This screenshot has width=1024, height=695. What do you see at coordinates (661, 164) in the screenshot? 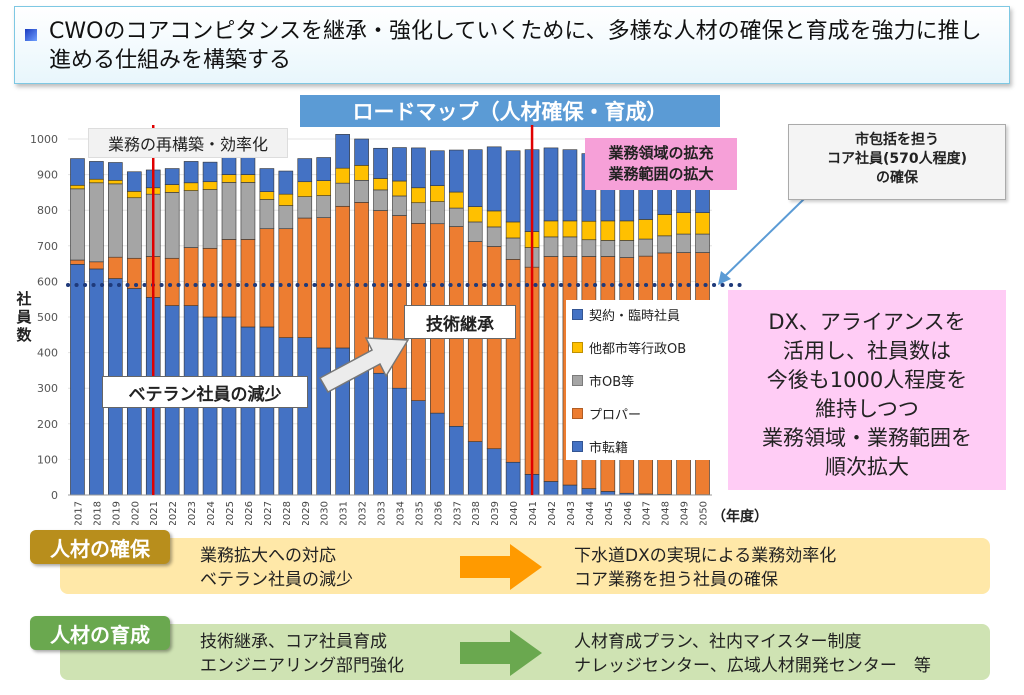
I see `expand-label: 業務領域の拡充 業務範囲の拡大` at bounding box center [661, 164].